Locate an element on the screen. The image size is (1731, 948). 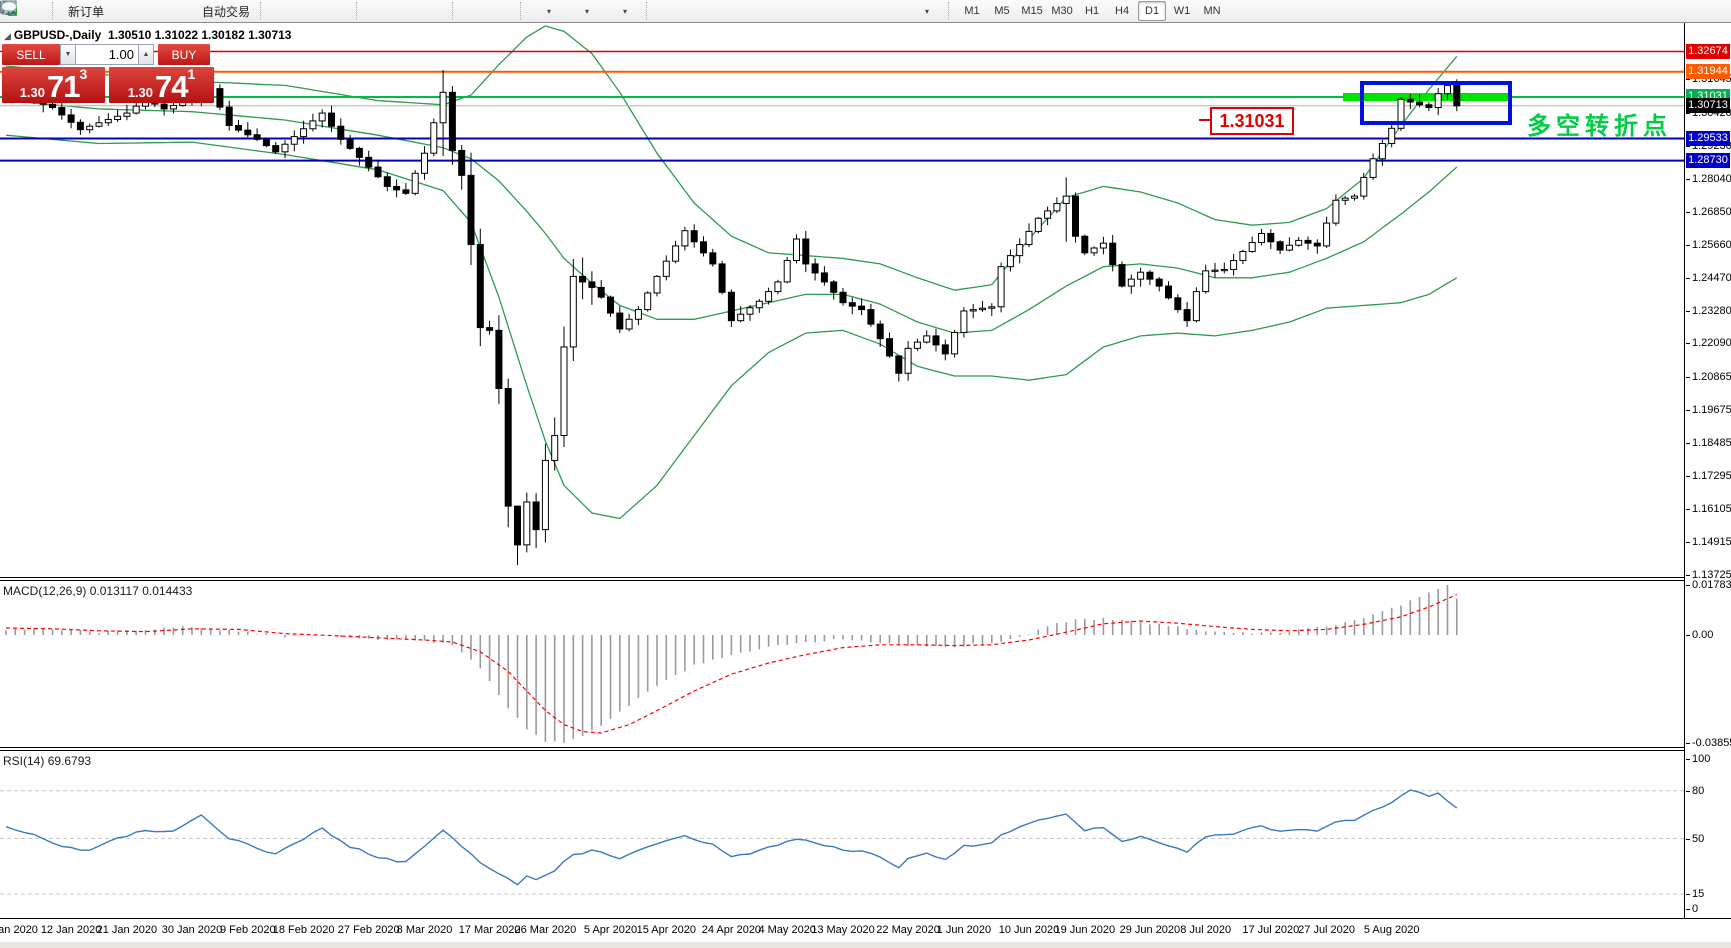
signal-icon is located at coordinates (97, 11).